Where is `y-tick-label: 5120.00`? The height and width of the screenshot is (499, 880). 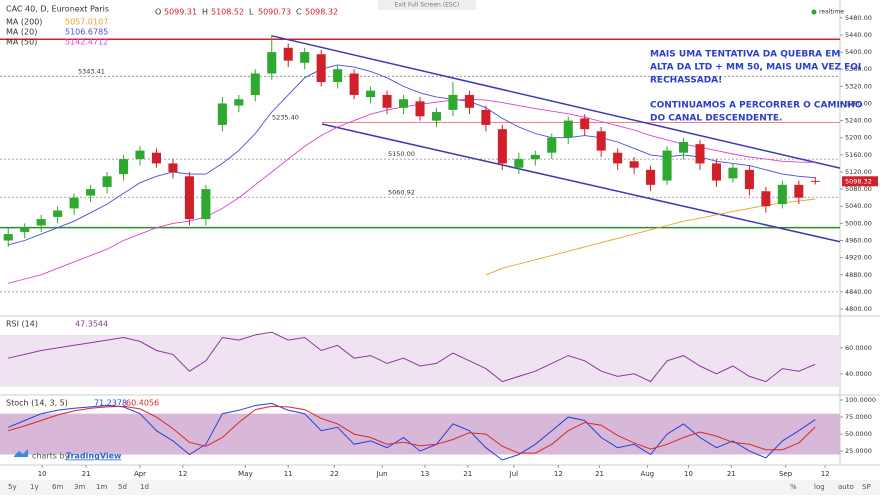
y-tick-label: 5120.00 is located at coordinates (858, 172).